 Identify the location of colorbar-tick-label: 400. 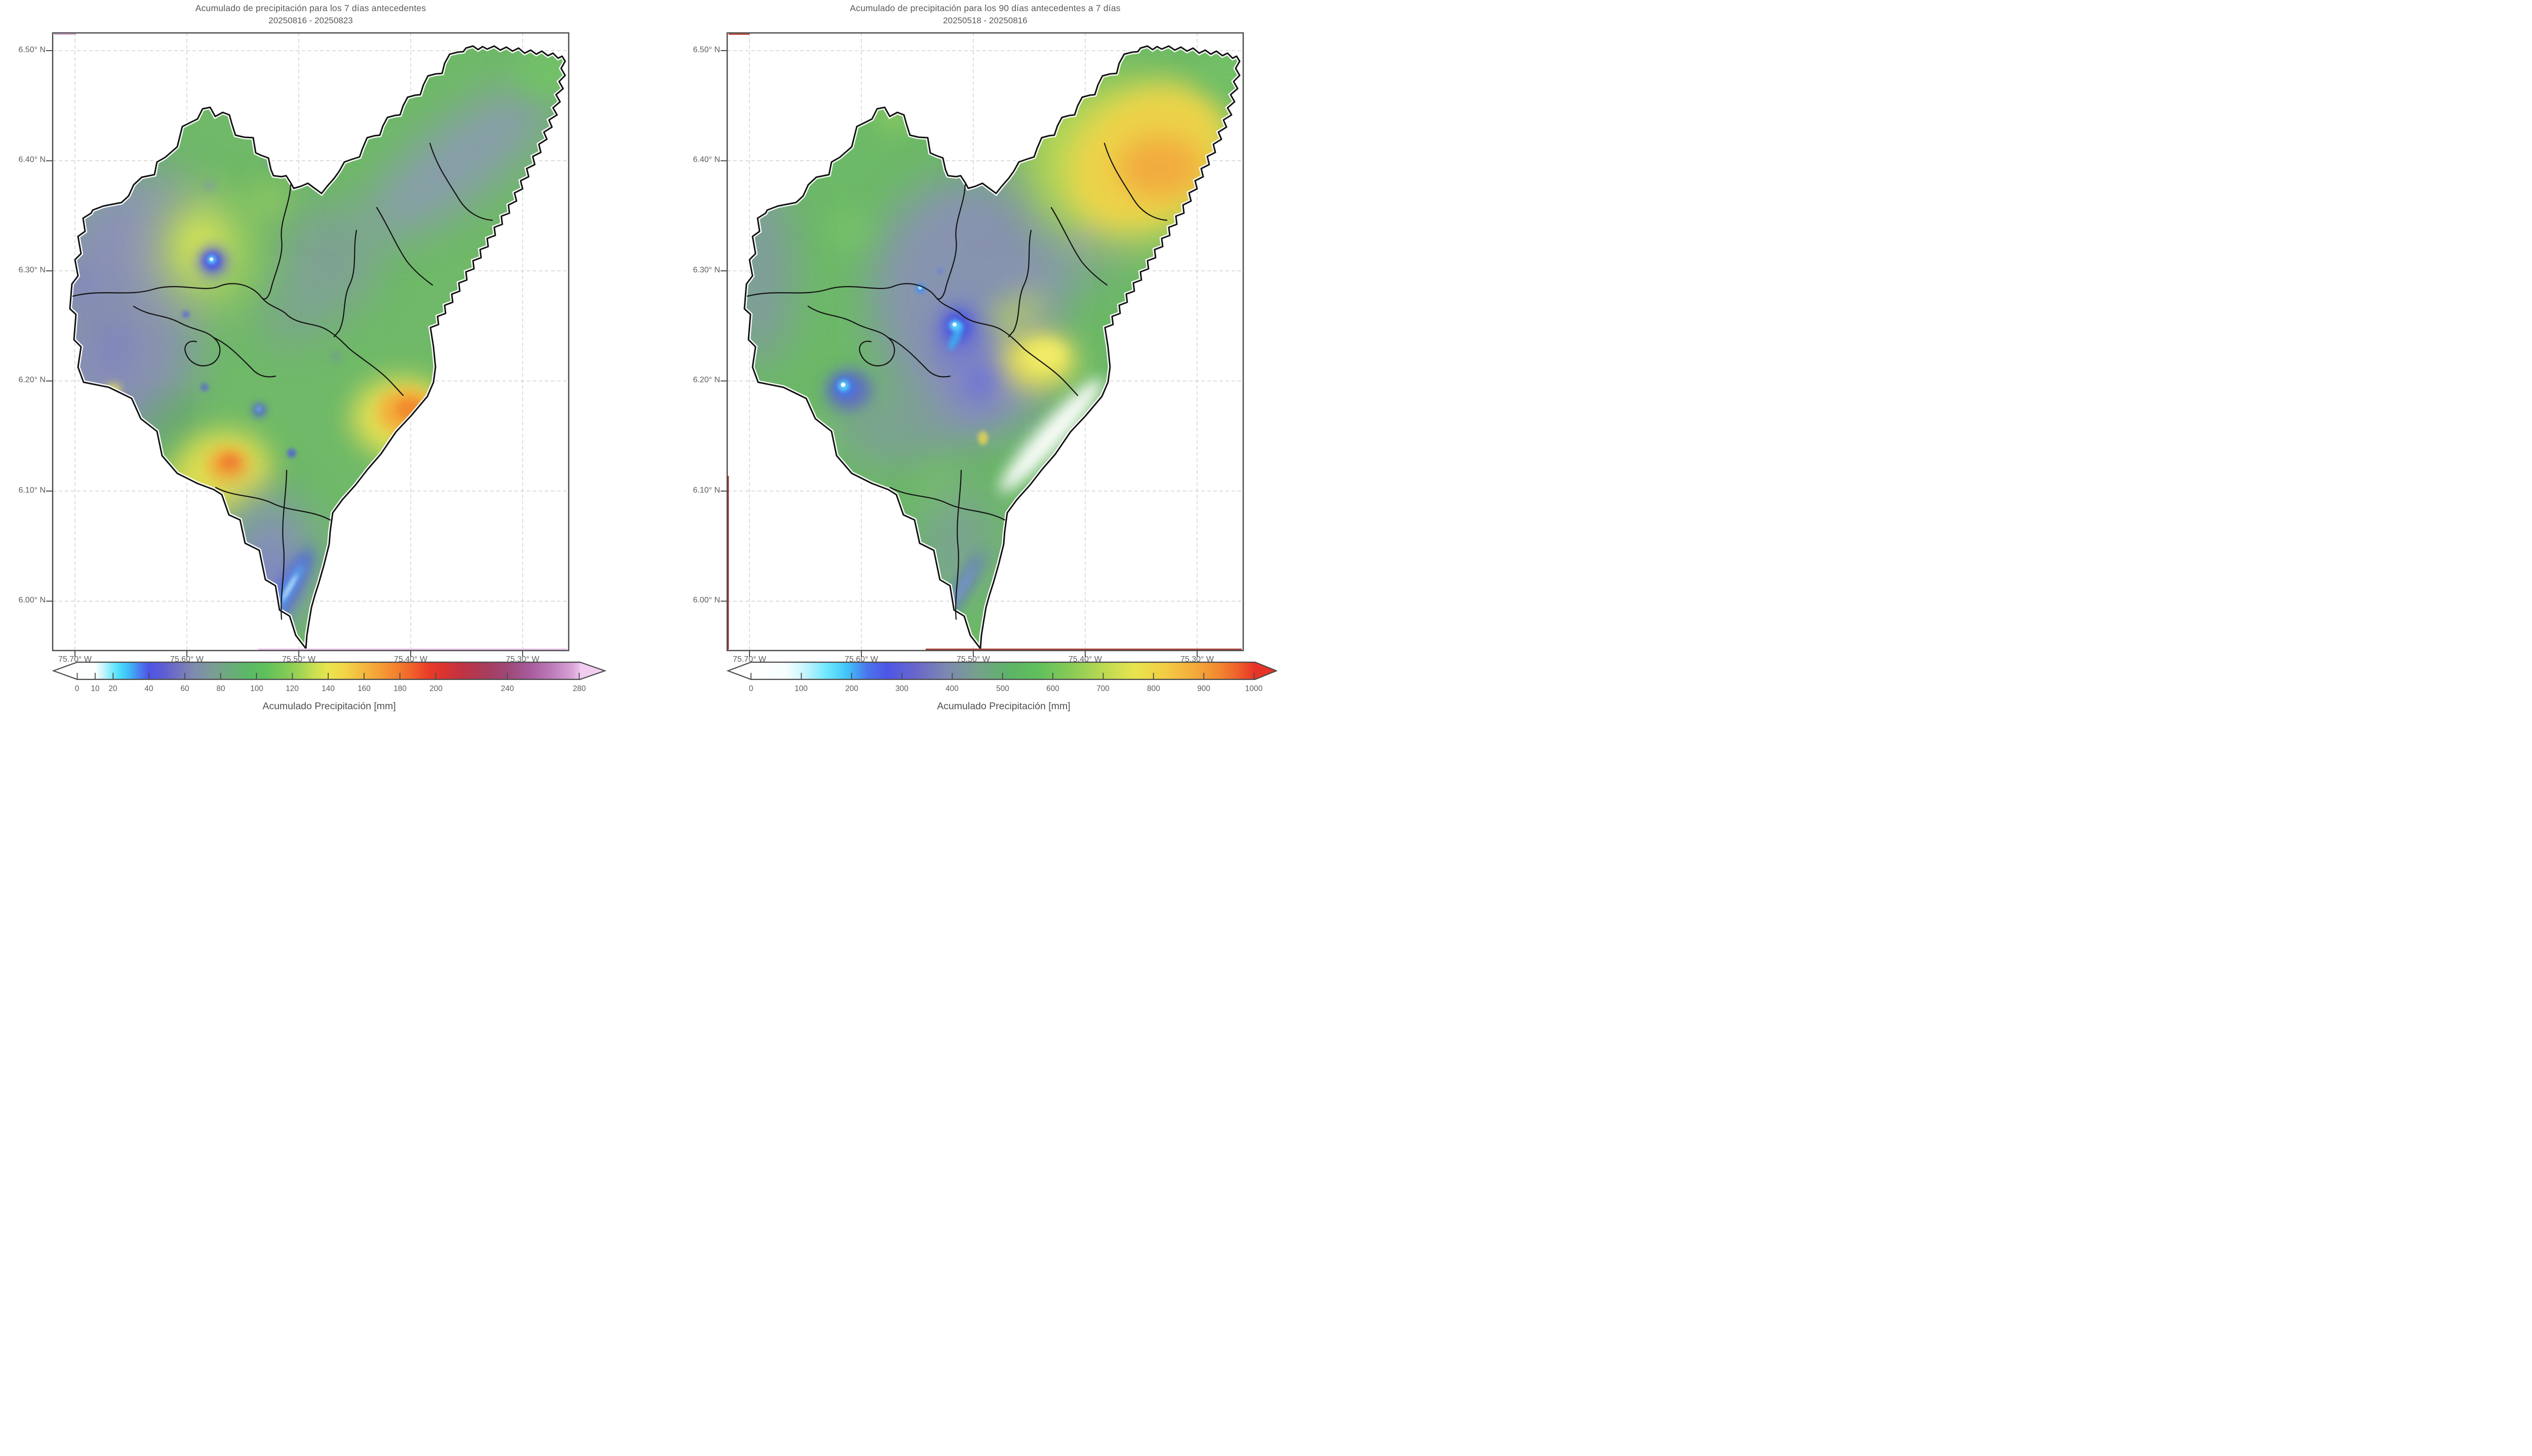
(952, 688).